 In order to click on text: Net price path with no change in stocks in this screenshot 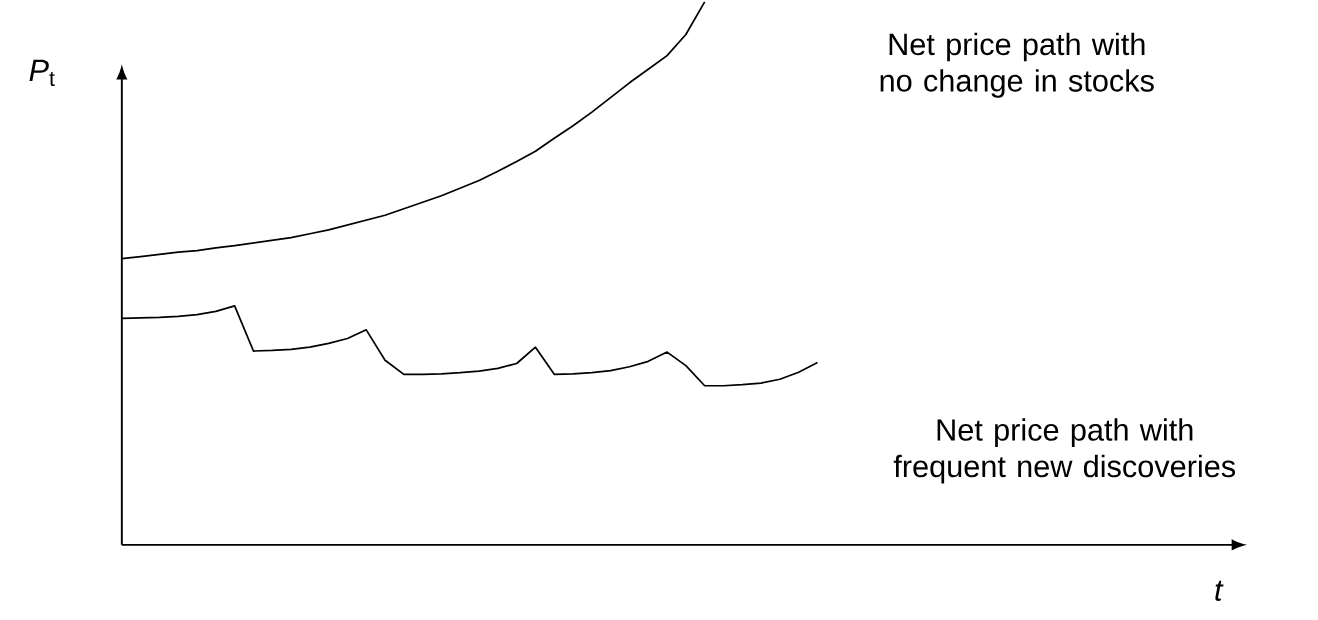, I will do `click(1017, 65)`.